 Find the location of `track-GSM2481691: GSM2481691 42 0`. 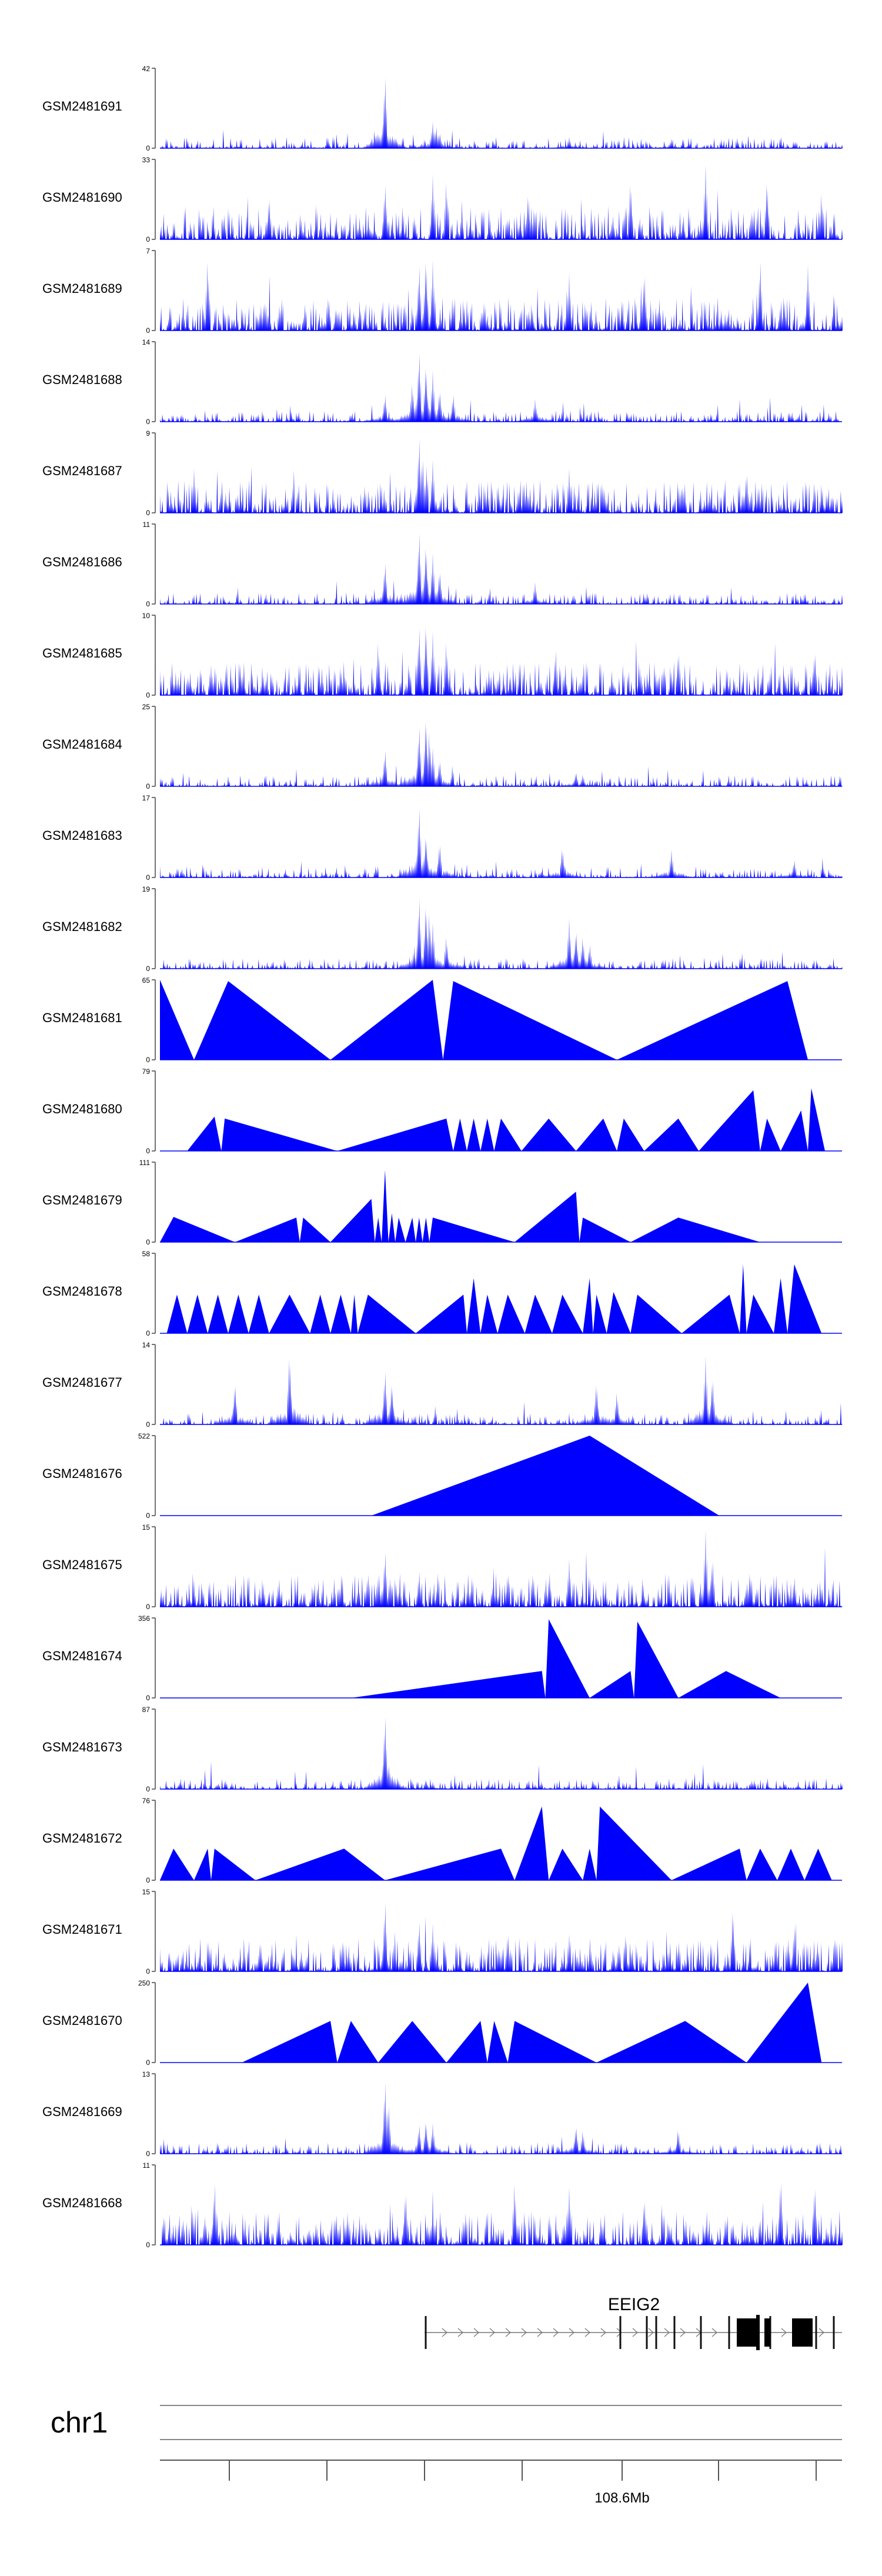

track-GSM2481691: GSM2481691 42 0 is located at coordinates (442, 108).